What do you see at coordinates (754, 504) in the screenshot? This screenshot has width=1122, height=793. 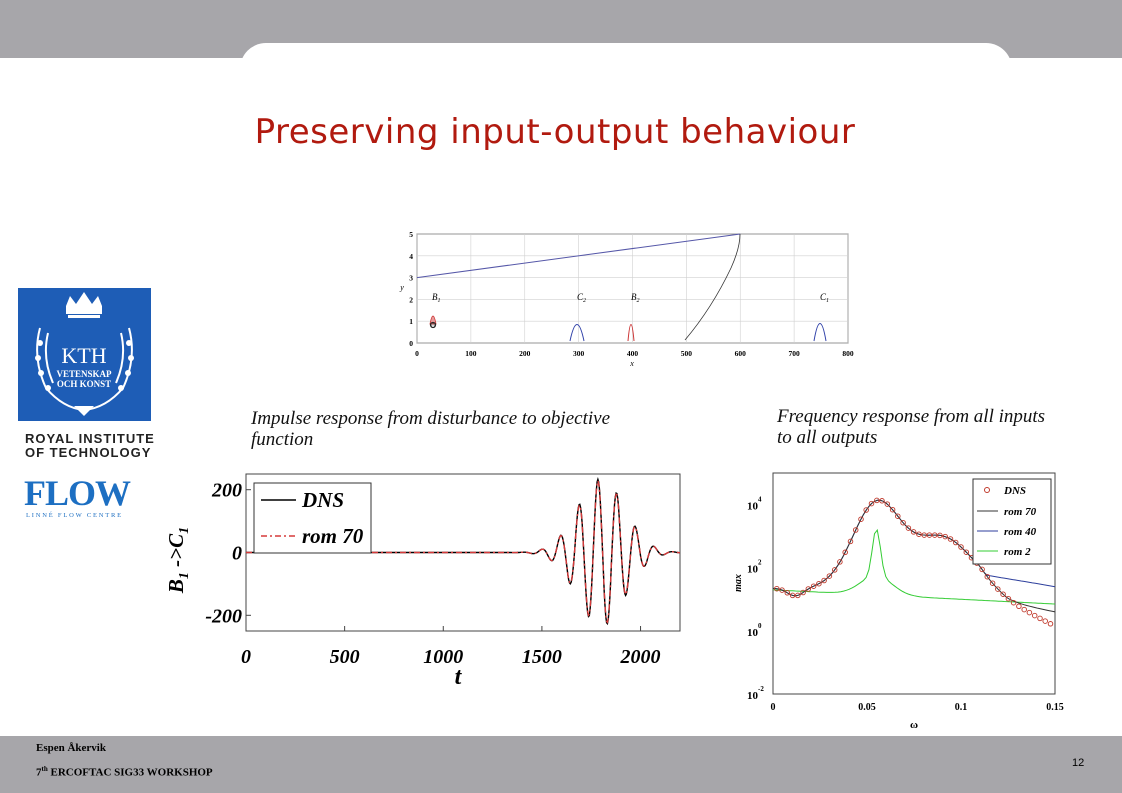 I see `frequency-y-tick: 10⁴` at bounding box center [754, 504].